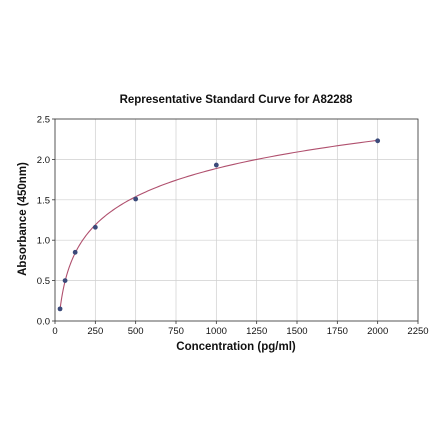 This screenshot has height=446, width=440. I want to click on y-axis: 0.0 0.5 1.0 1.5 2.0 2.5, so click(46, 221).